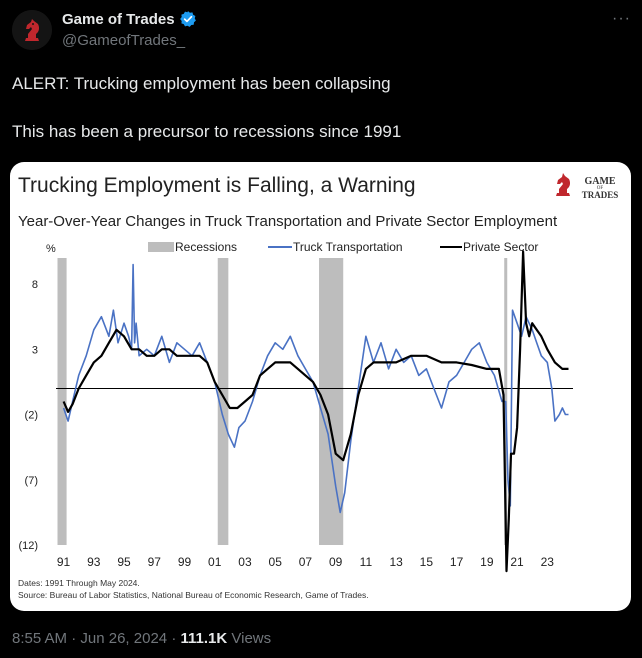  What do you see at coordinates (600, 195) in the screenshot?
I see `logo-text-trades: TRADES` at bounding box center [600, 195].